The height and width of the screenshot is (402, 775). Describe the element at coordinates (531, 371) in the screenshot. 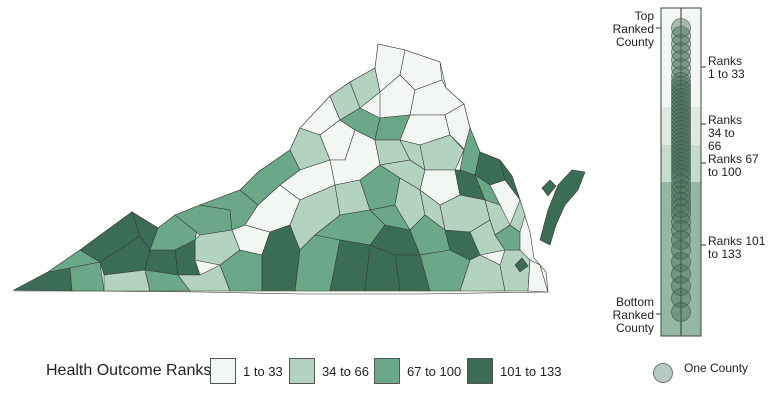

I see `legend-label-4: 101 to 133` at that location.